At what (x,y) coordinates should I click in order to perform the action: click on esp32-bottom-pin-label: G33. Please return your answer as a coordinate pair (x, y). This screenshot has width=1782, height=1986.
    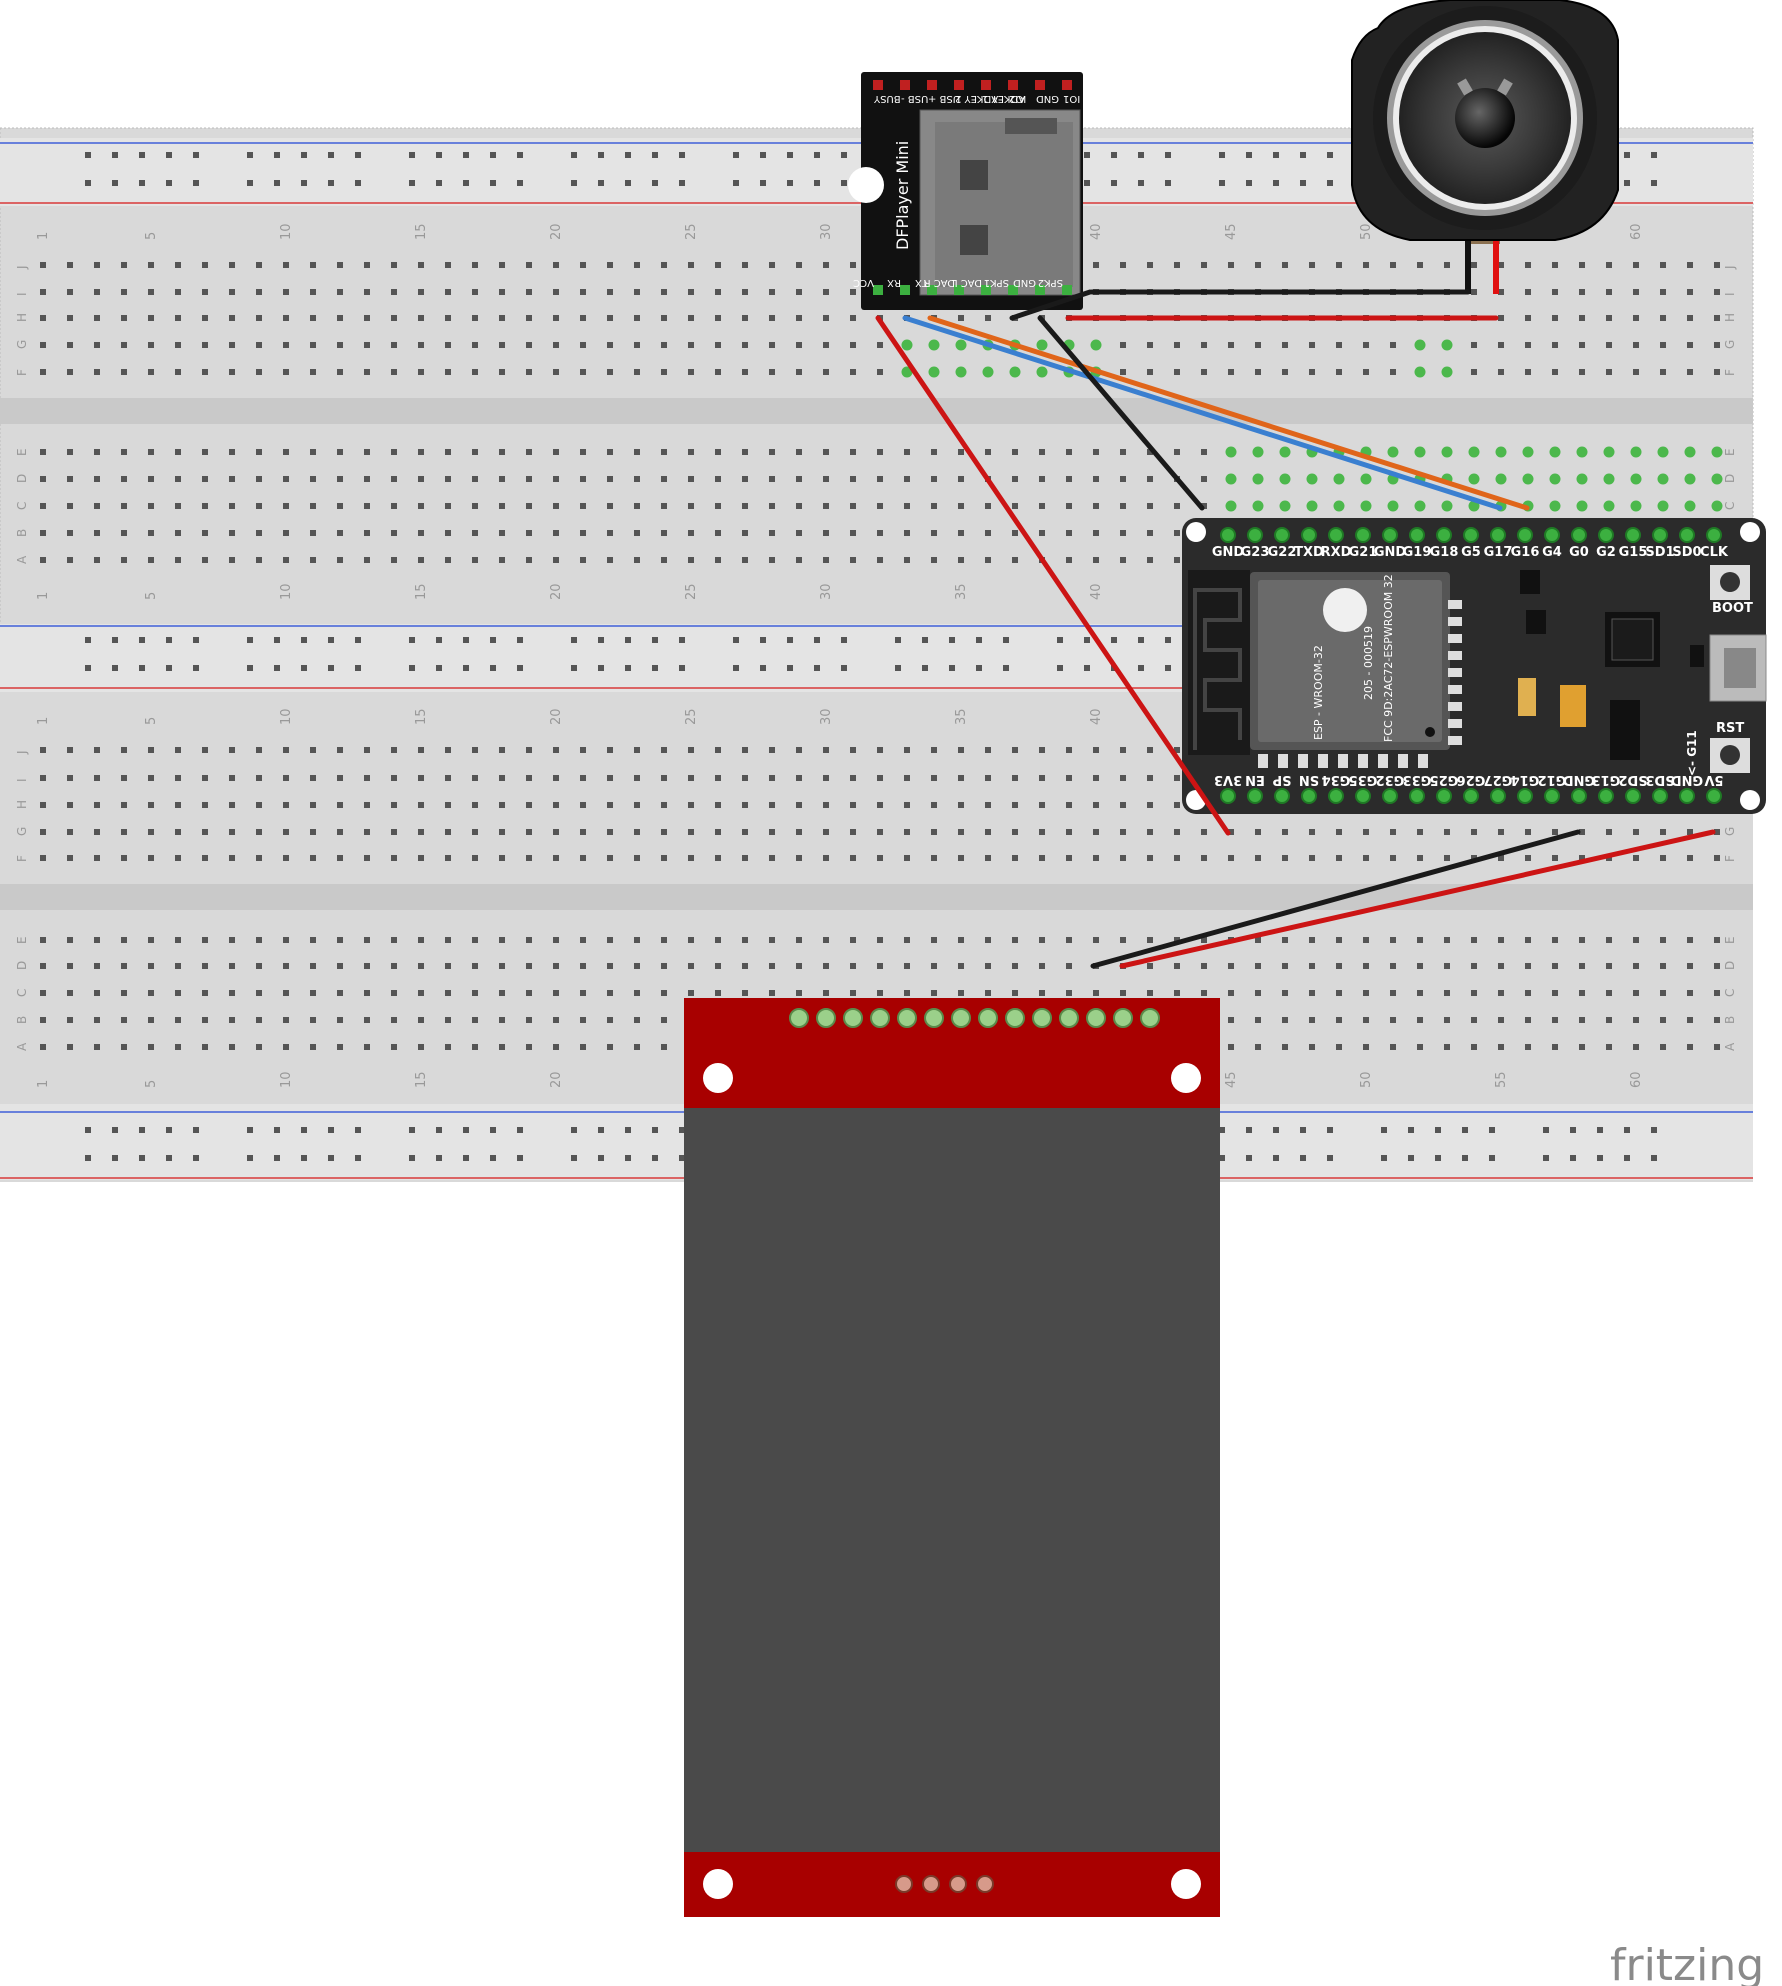
    Looking at the image, I should click on (1417, 779).